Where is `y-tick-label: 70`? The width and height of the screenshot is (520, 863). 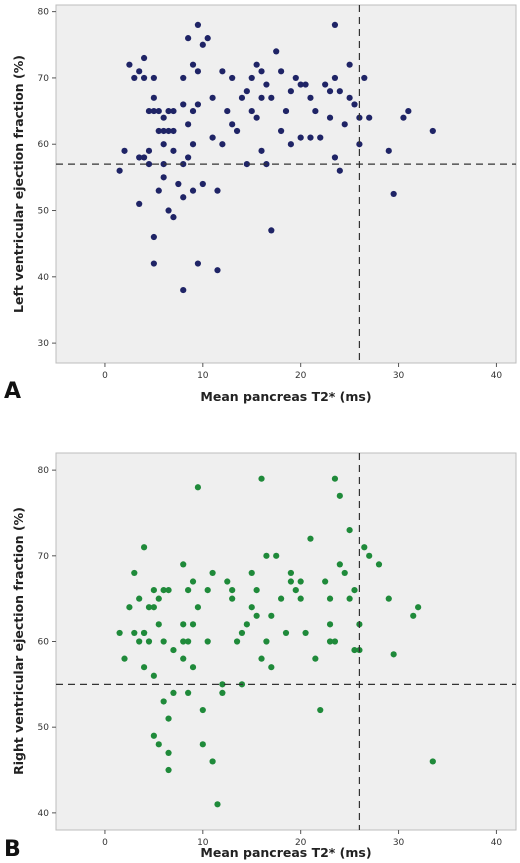
y-tick-label: 70 is located at coordinates (44, 557).